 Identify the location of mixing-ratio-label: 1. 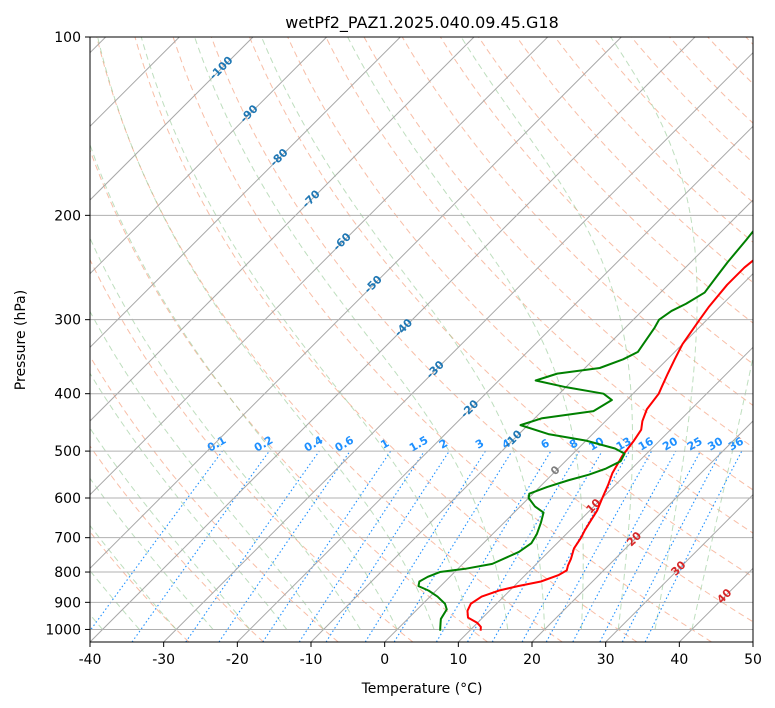
(384, 444).